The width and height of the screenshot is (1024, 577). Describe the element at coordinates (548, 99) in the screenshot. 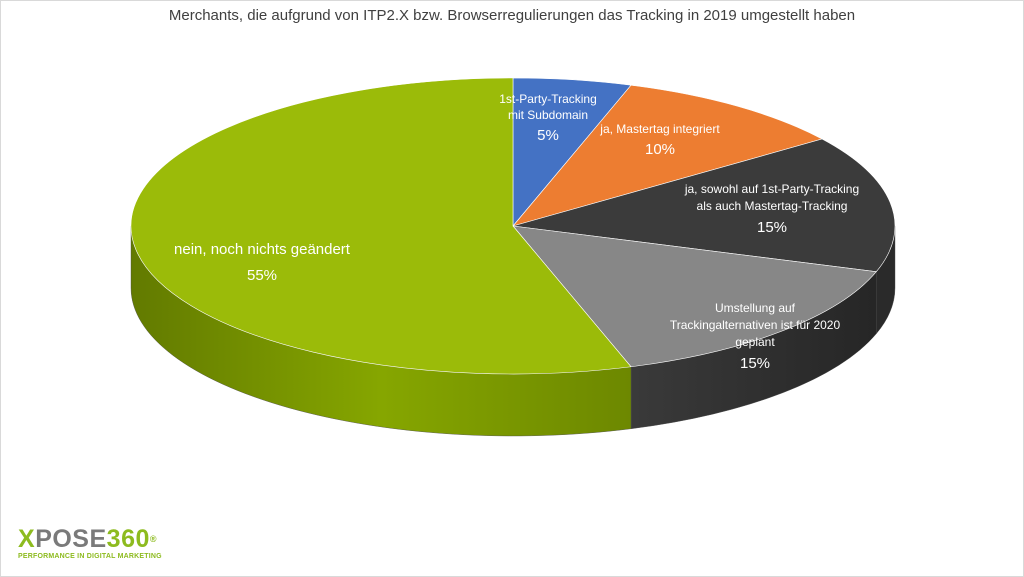

I see `pie-label-text: 1st-Party-Tracking` at that location.